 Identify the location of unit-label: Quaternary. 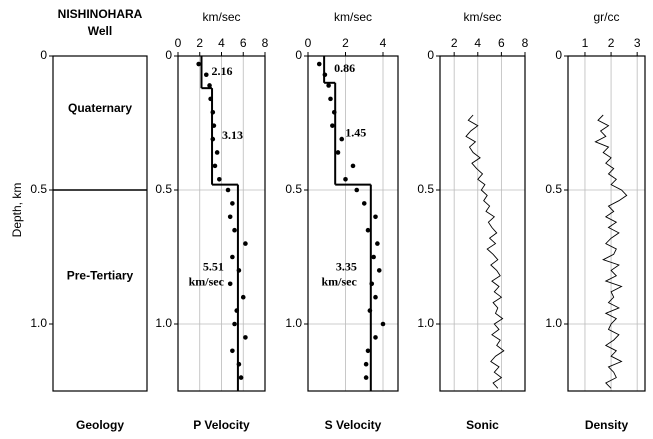
(100, 108).